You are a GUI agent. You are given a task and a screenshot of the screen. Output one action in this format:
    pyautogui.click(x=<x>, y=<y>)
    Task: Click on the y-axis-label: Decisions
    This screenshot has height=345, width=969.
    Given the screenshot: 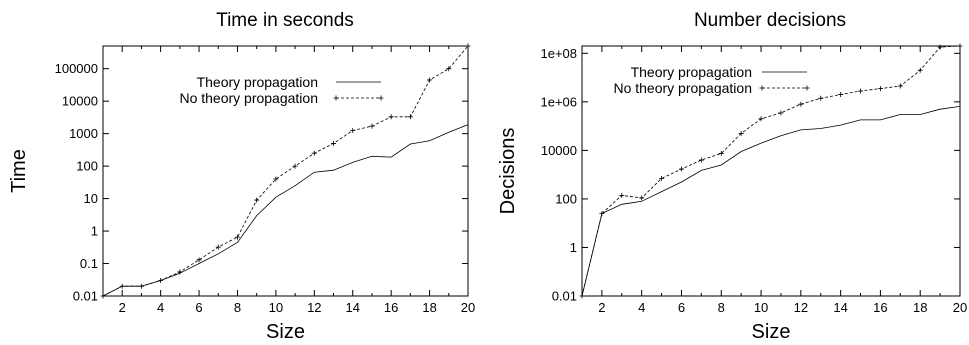 What is the action you would take?
    pyautogui.click(x=508, y=171)
    